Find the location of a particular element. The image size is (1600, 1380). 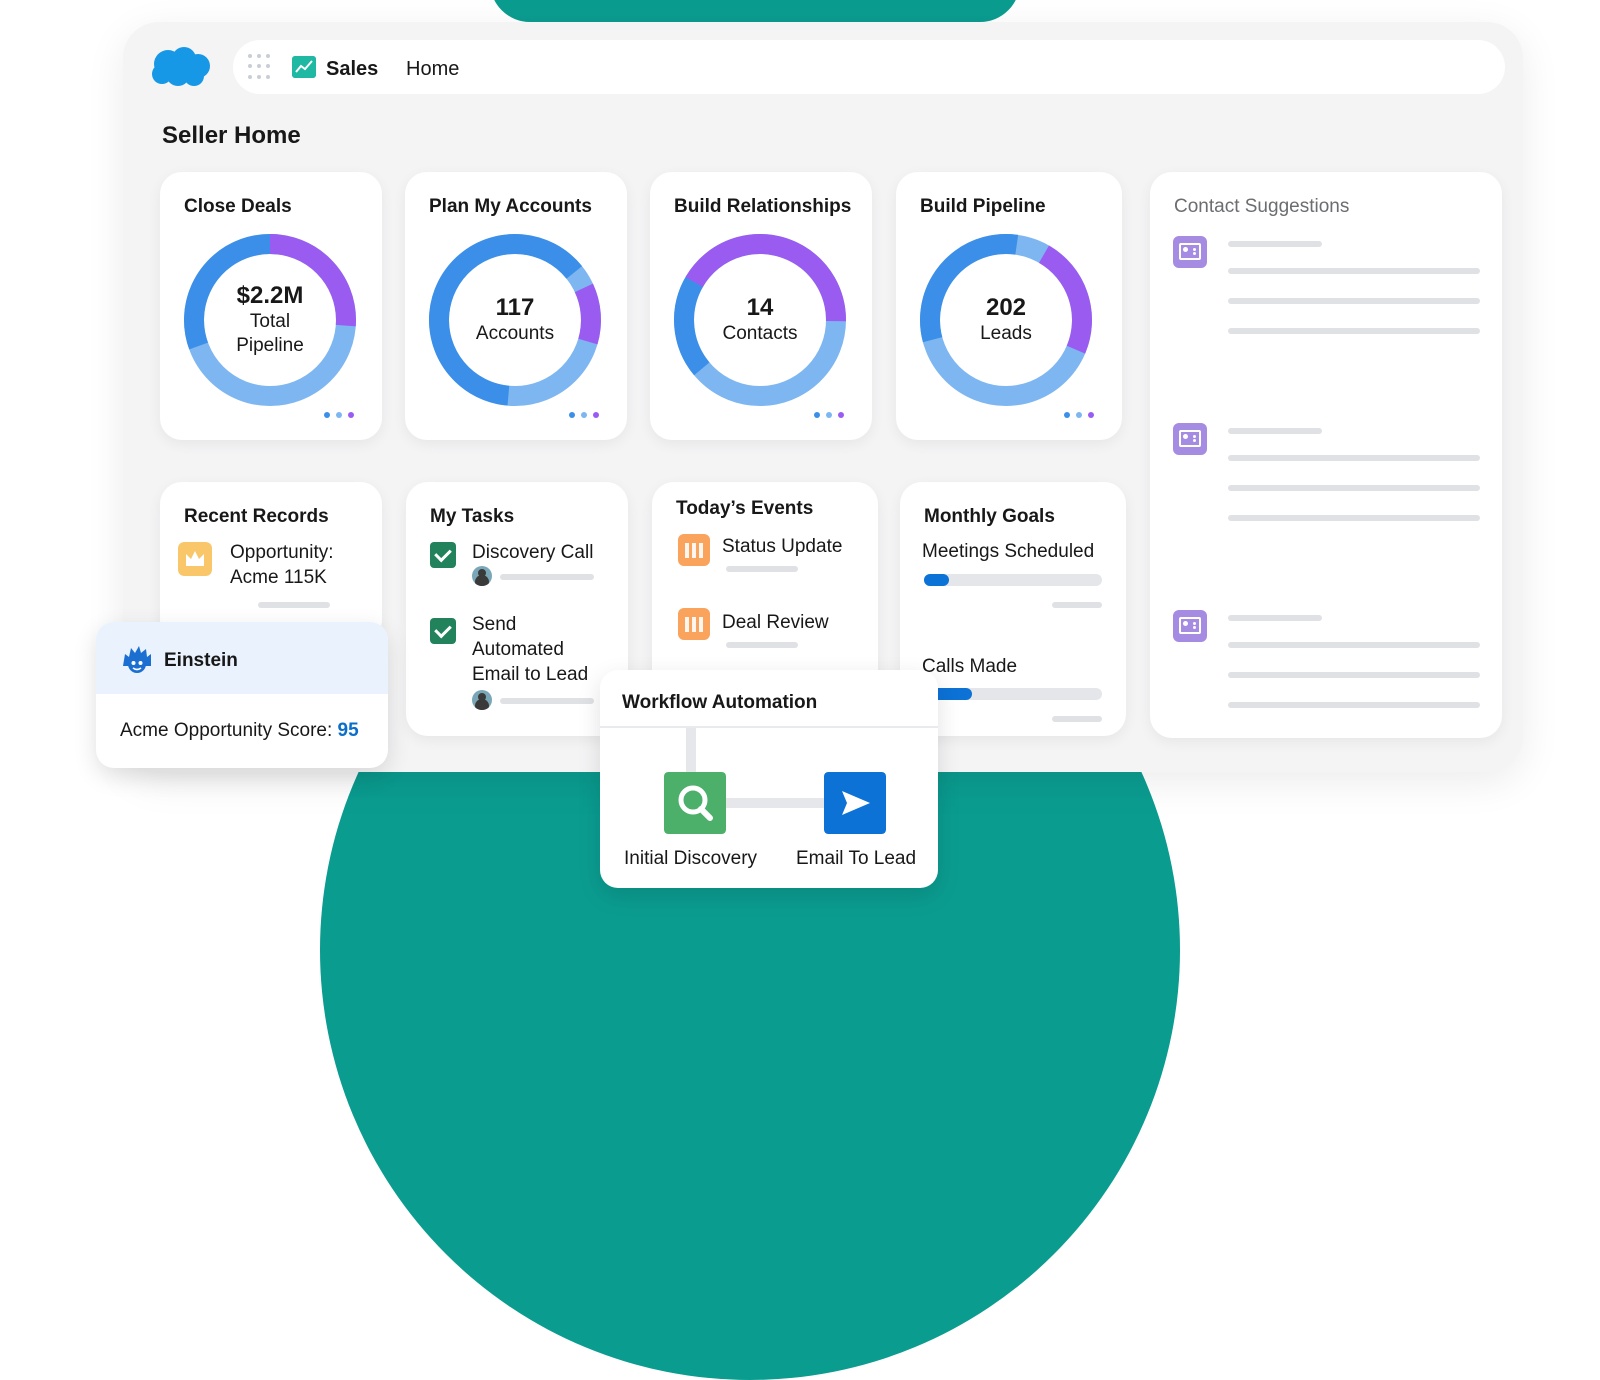

card-title: Build Pipeline is located at coordinates (983, 206).